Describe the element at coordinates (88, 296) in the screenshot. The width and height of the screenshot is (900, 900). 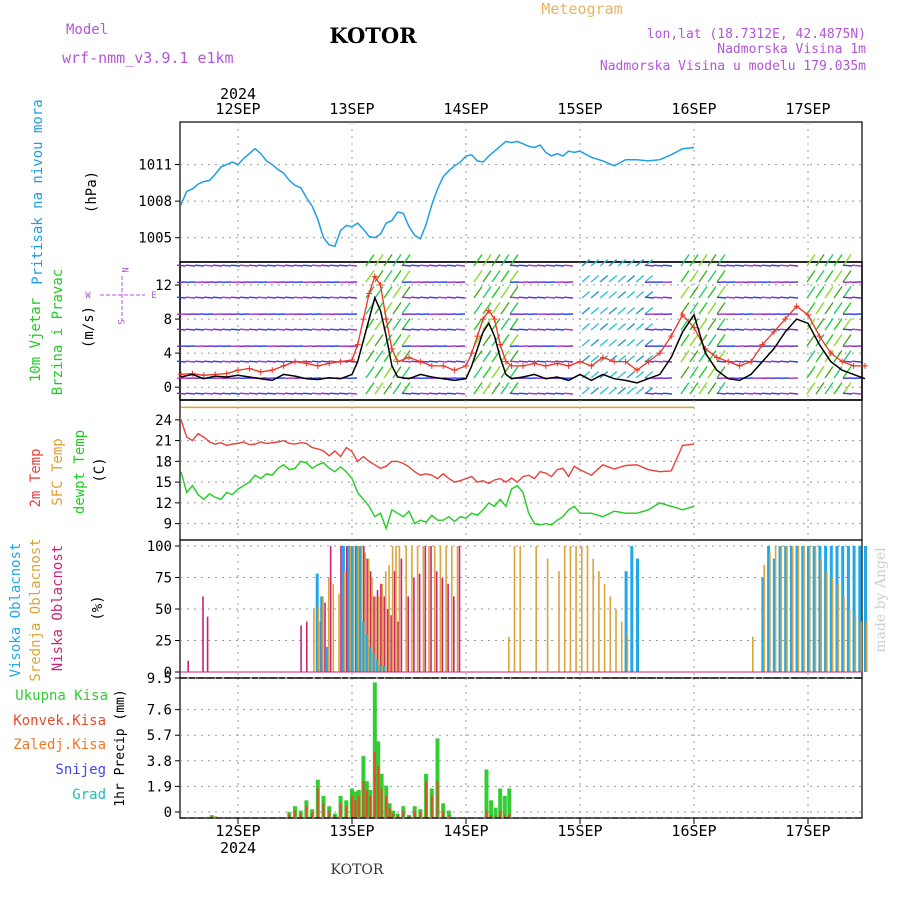
I see `direction-key-west: W` at that location.